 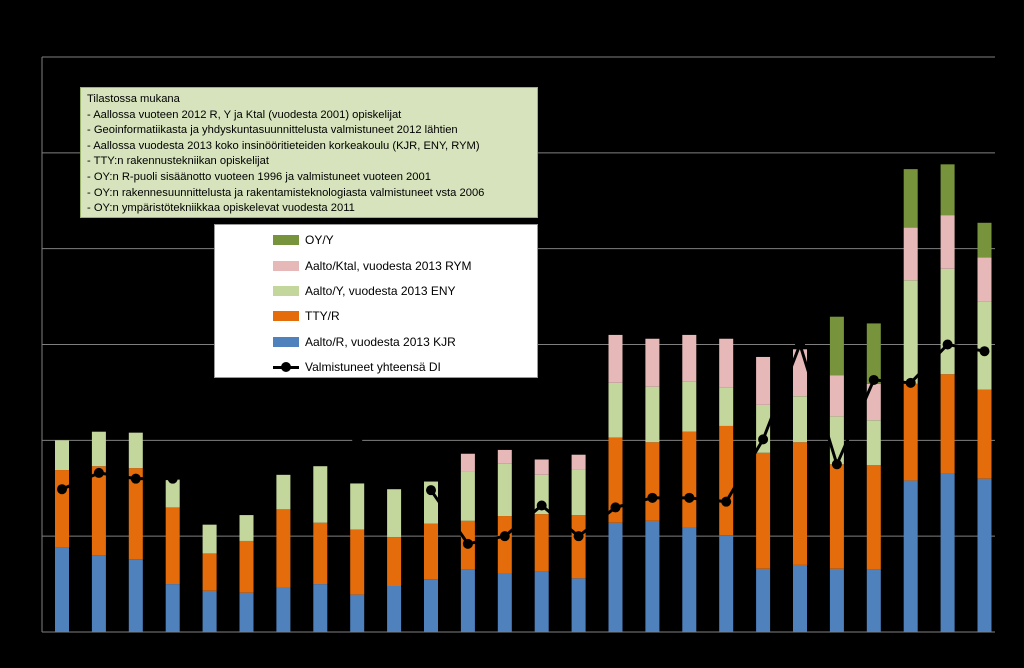 What do you see at coordinates (364, 291) in the screenshot?
I see `legend-item-aalto-y: Aalto/Y, vuodesta 2013 ENY` at bounding box center [364, 291].